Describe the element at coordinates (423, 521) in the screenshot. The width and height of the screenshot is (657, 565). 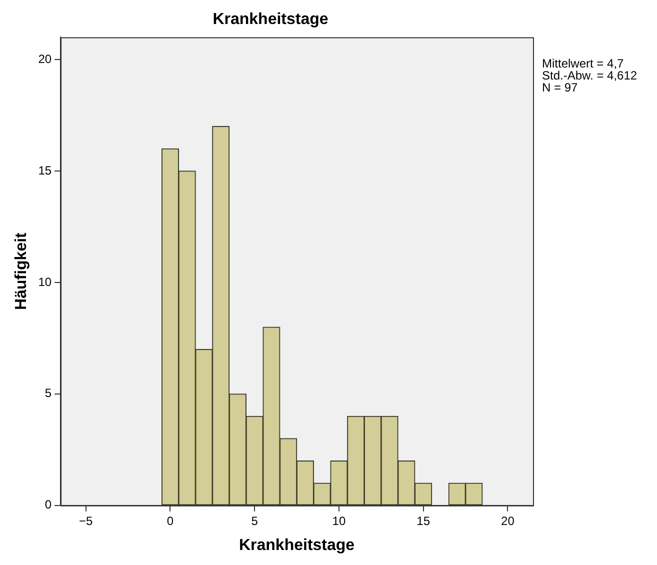
I see `x-tick-label: 15` at that location.